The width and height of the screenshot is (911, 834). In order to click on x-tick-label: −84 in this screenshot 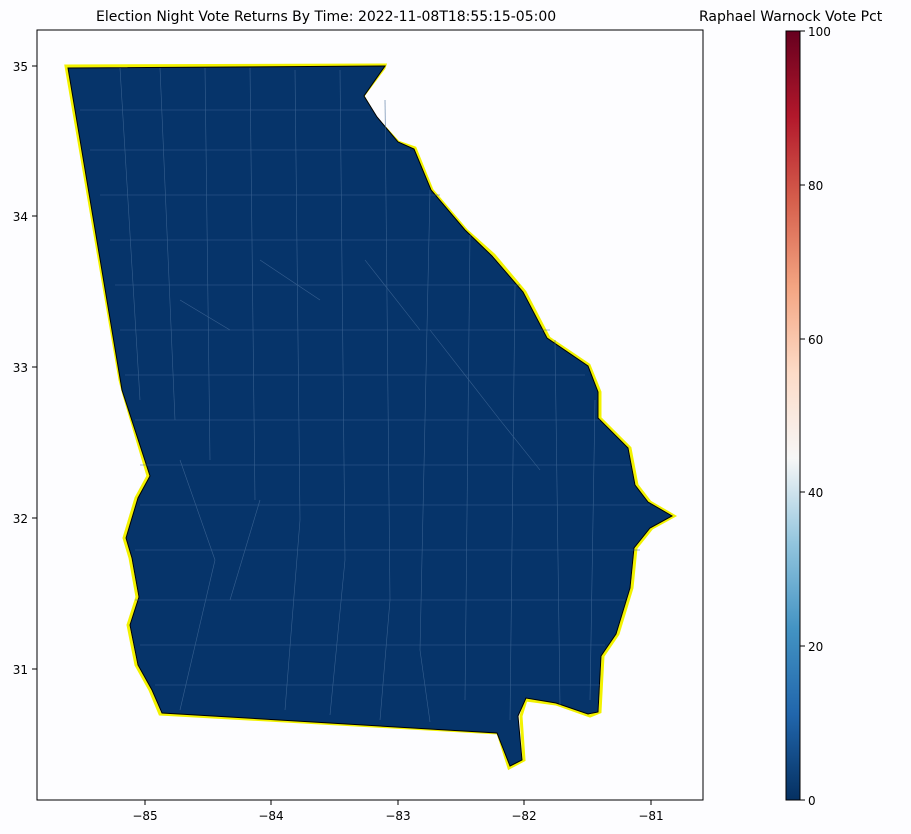, I will do `click(270, 816)`.